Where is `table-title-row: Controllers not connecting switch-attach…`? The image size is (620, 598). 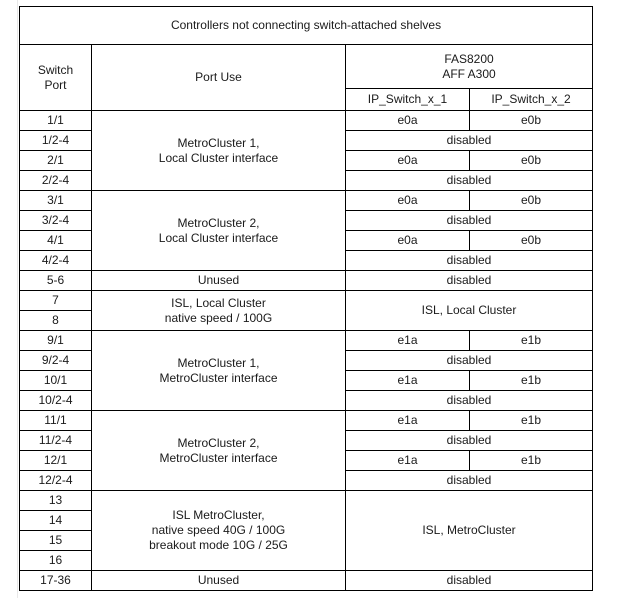 table-title-row: Controllers not connecting switch-attach… is located at coordinates (306, 25).